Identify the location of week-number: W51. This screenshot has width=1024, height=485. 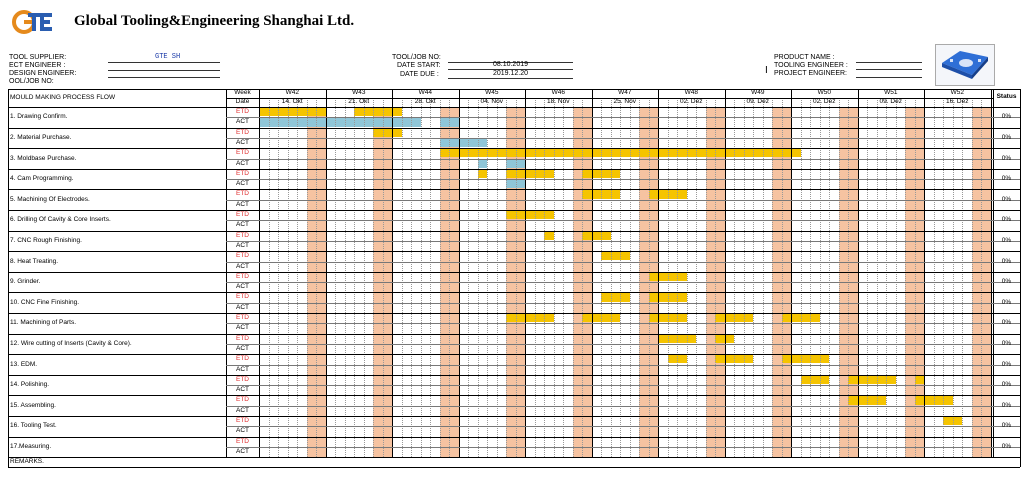
(891, 92).